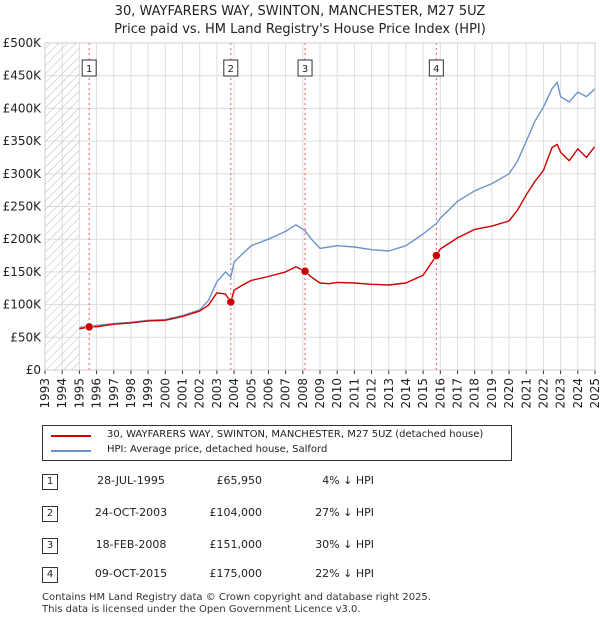  What do you see at coordinates (165, 393) in the screenshot?
I see `x-tick-label: 2000` at bounding box center [165, 393].